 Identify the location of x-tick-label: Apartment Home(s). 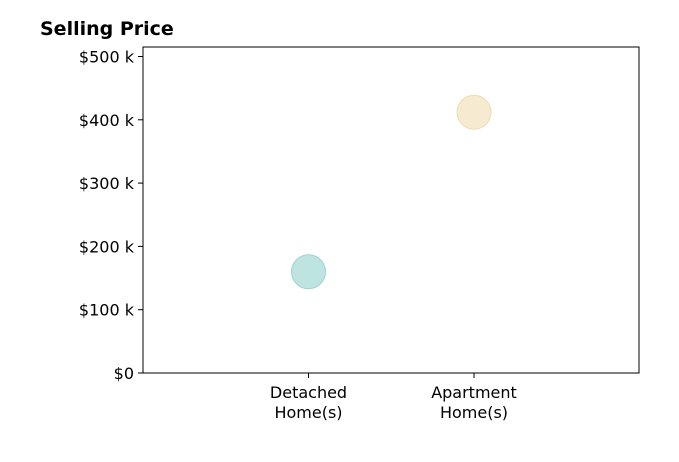
(474, 402).